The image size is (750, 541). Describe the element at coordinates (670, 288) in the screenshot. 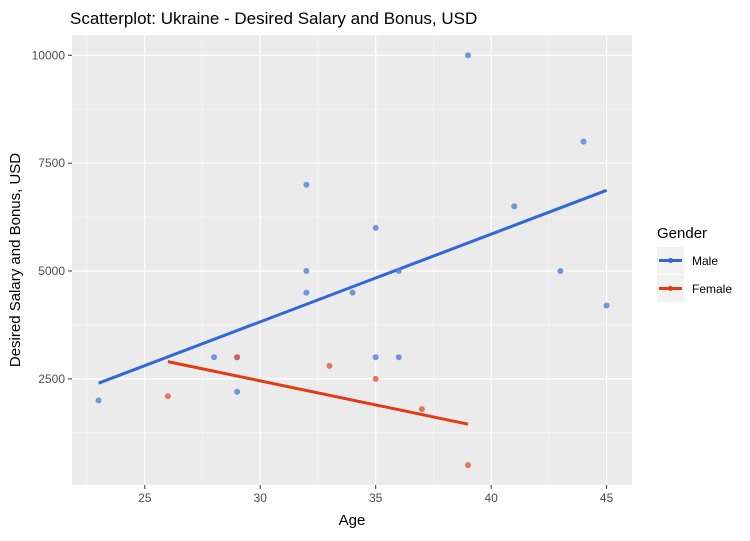

I see `legend-point-female` at that location.